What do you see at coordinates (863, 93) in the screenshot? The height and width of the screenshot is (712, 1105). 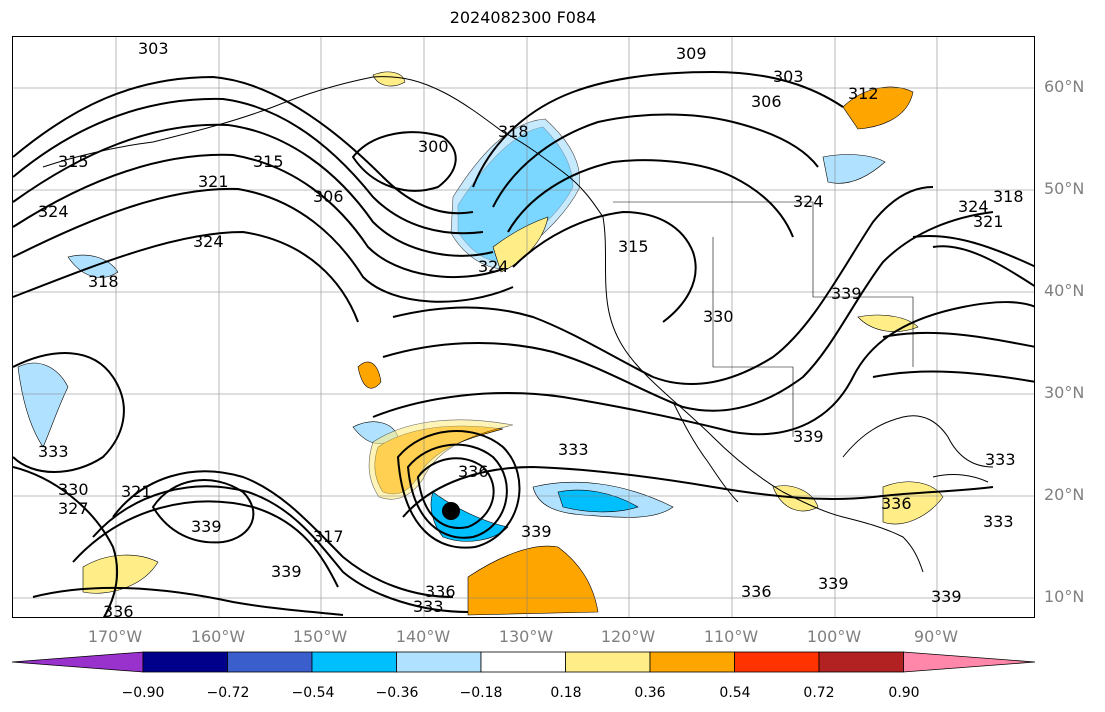 I see `contour-label: 312` at bounding box center [863, 93].